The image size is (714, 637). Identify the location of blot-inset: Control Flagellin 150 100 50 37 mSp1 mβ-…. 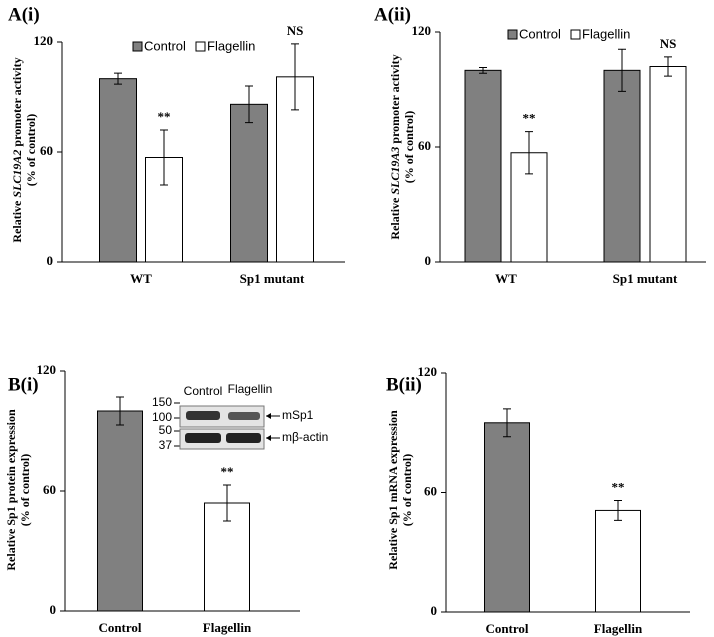
(240, 417).